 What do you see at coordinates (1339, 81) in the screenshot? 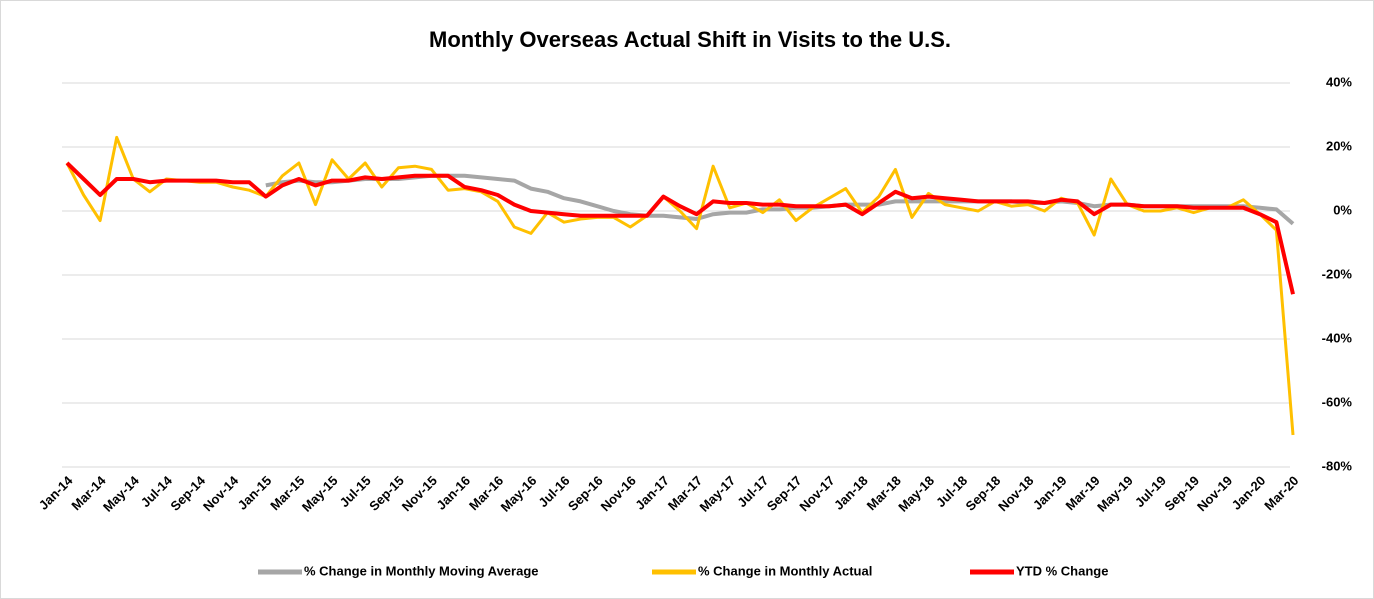
I see `y-tick-label: 40%` at bounding box center [1339, 81].